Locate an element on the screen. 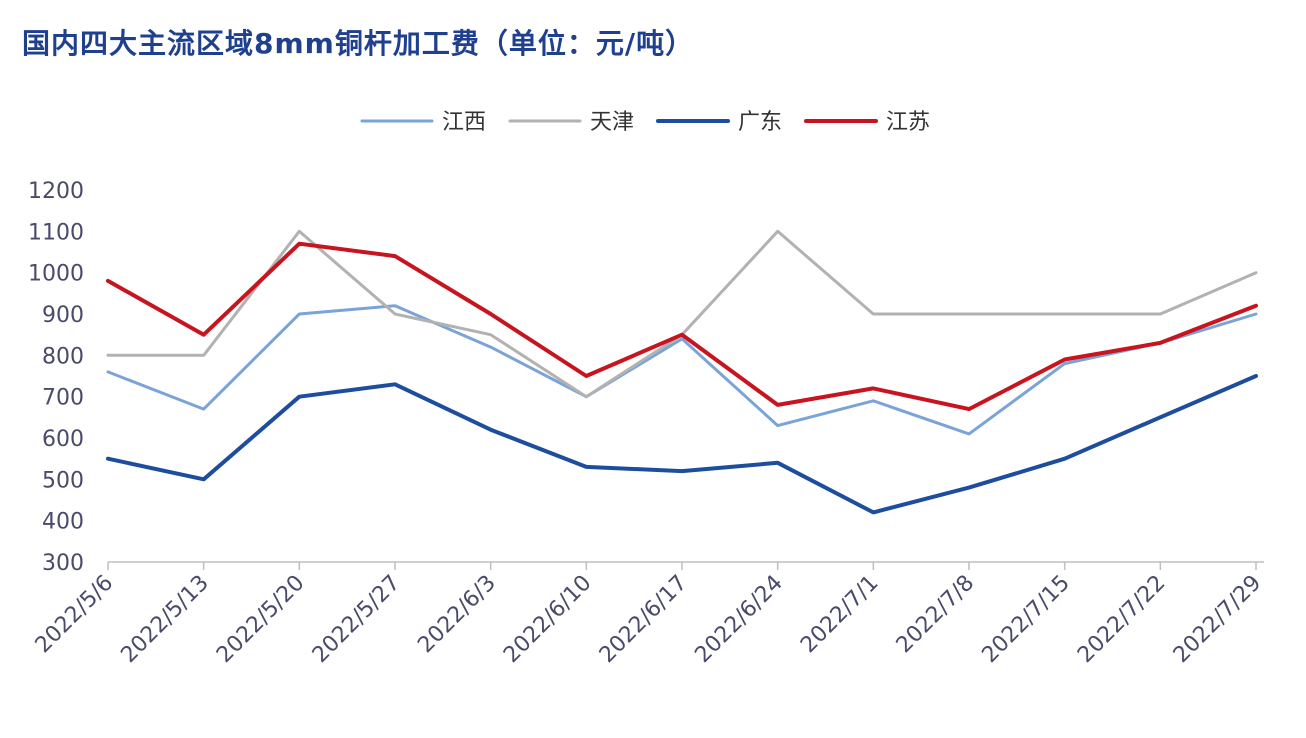 The width and height of the screenshot is (1306, 738). x-tick-label: 2022/5/27 is located at coordinates (356, 619).